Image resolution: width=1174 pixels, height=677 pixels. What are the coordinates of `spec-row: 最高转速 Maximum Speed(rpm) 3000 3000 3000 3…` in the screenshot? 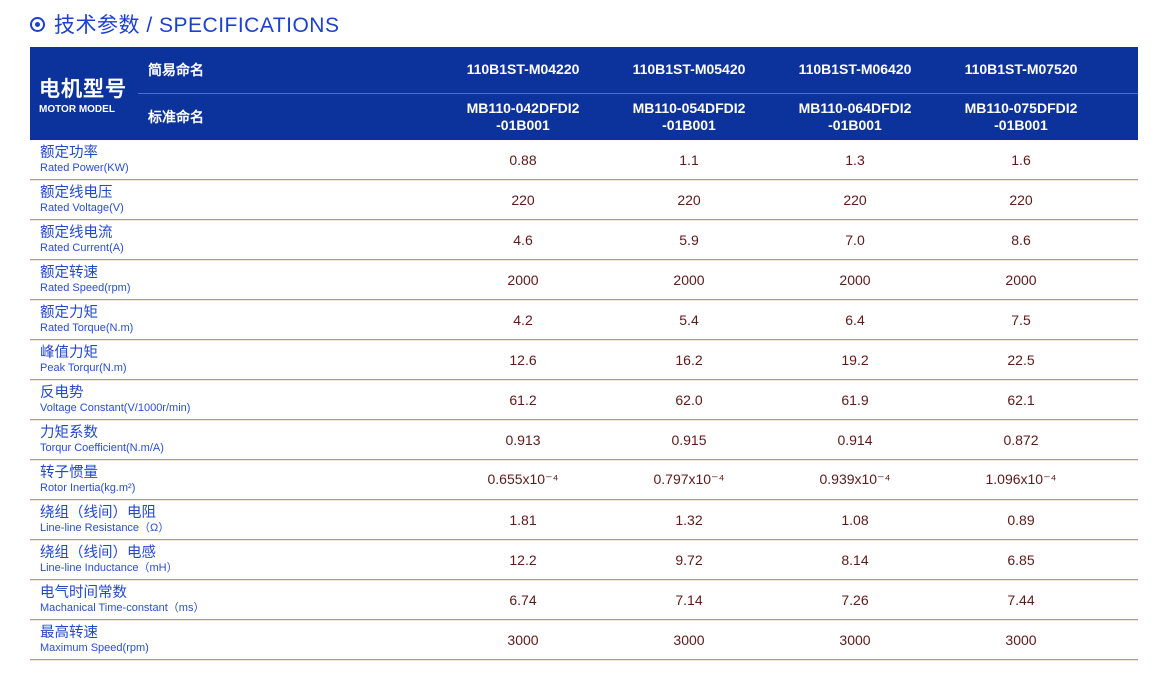 It's located at (584, 640).